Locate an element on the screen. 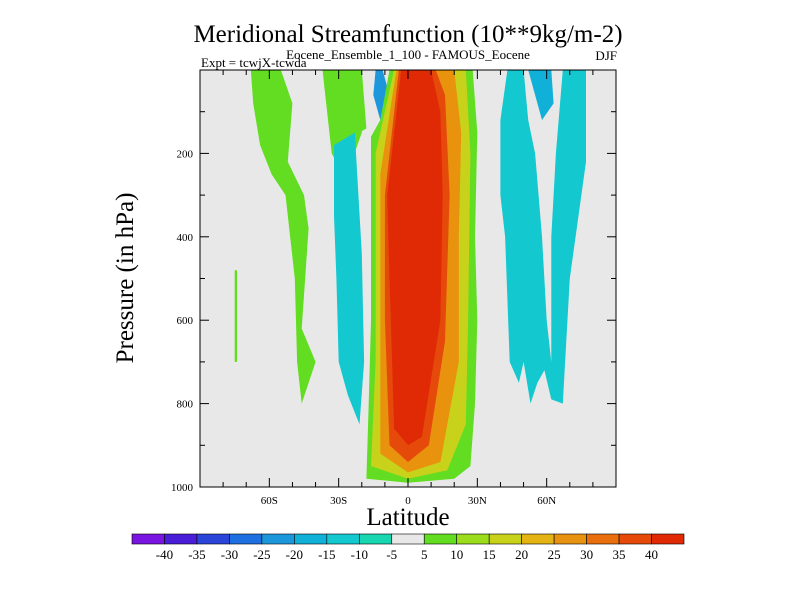 The width and height of the screenshot is (800, 600). x-tick-label: 0 is located at coordinates (408, 501).